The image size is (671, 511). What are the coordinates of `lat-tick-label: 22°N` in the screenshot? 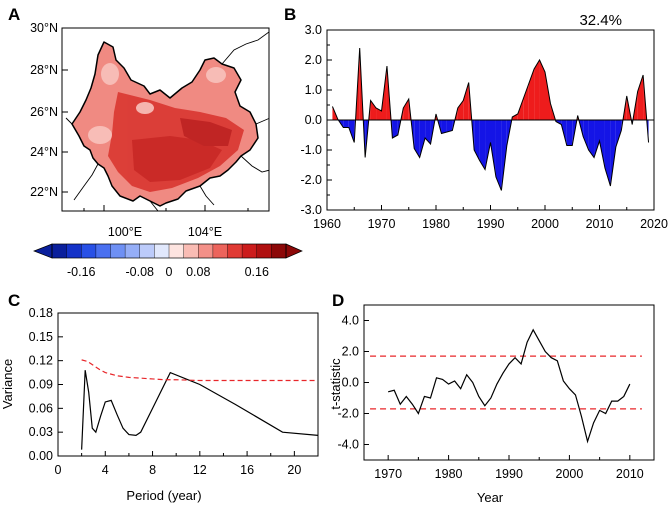 It's located at (44, 192).